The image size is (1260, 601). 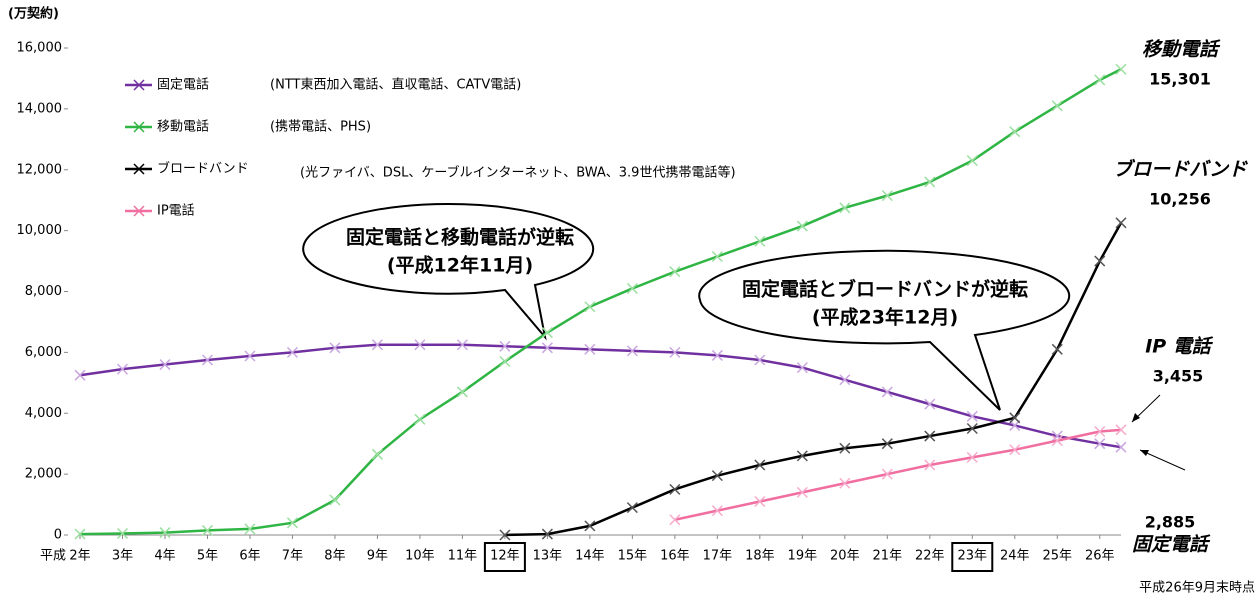 I want to click on x-tick-label: 22年, so click(x=930, y=556).